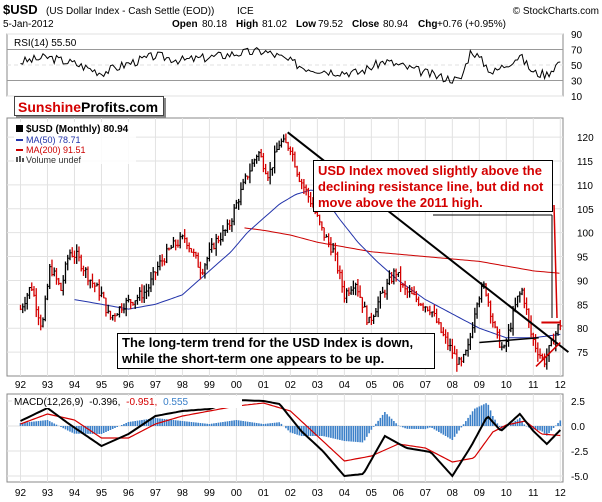 This screenshot has width=602, height=502. What do you see at coordinates (45, 43) in the screenshot?
I see `rsi-label: RSI(14) 55.50` at bounding box center [45, 43].